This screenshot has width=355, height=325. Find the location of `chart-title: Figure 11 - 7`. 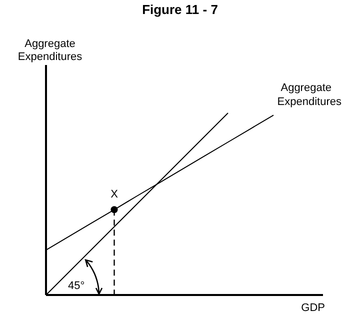

chart-title: Figure 11 - 7 is located at coordinates (180, 9).